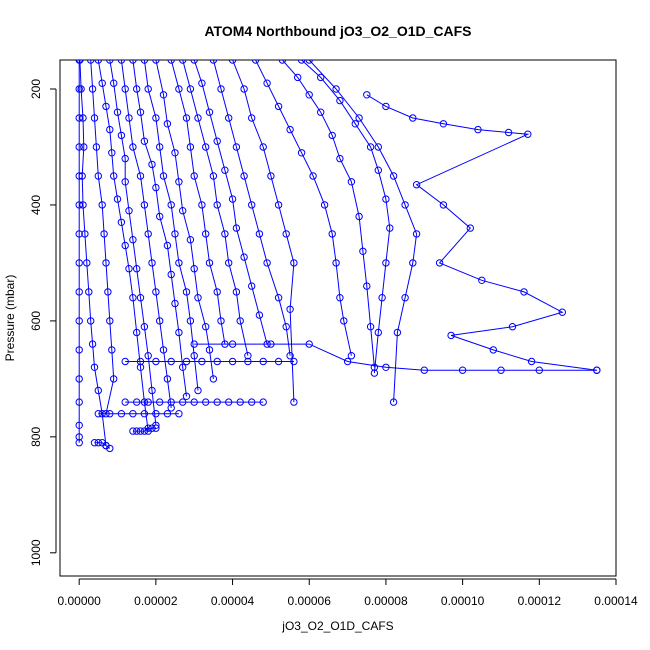 The image size is (650, 650). I want to click on y-axis-label: Pressure (mbar), so click(10, 318).